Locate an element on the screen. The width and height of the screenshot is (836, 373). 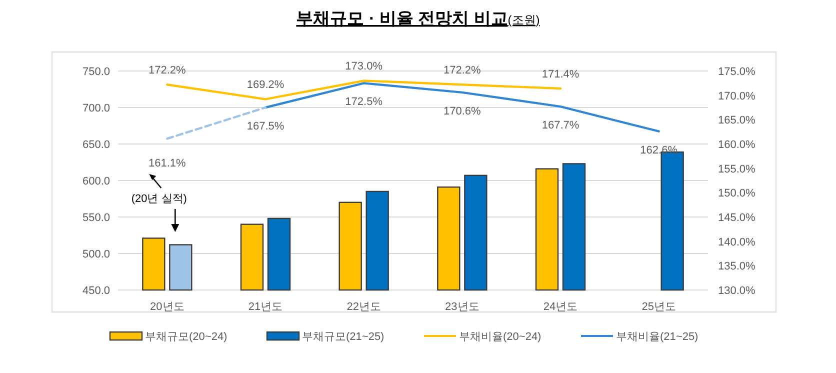
y-tick-label: 700.0 is located at coordinates (96, 108).